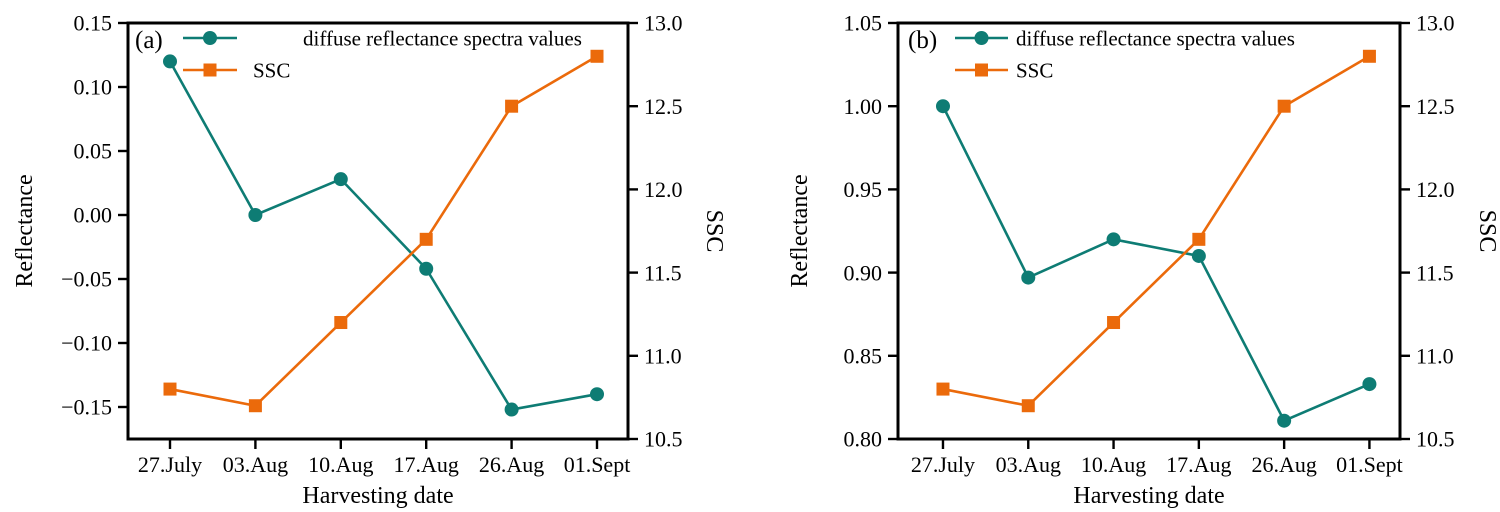  I want to click on left-axis-tick-label: 1.00, so click(863, 106).